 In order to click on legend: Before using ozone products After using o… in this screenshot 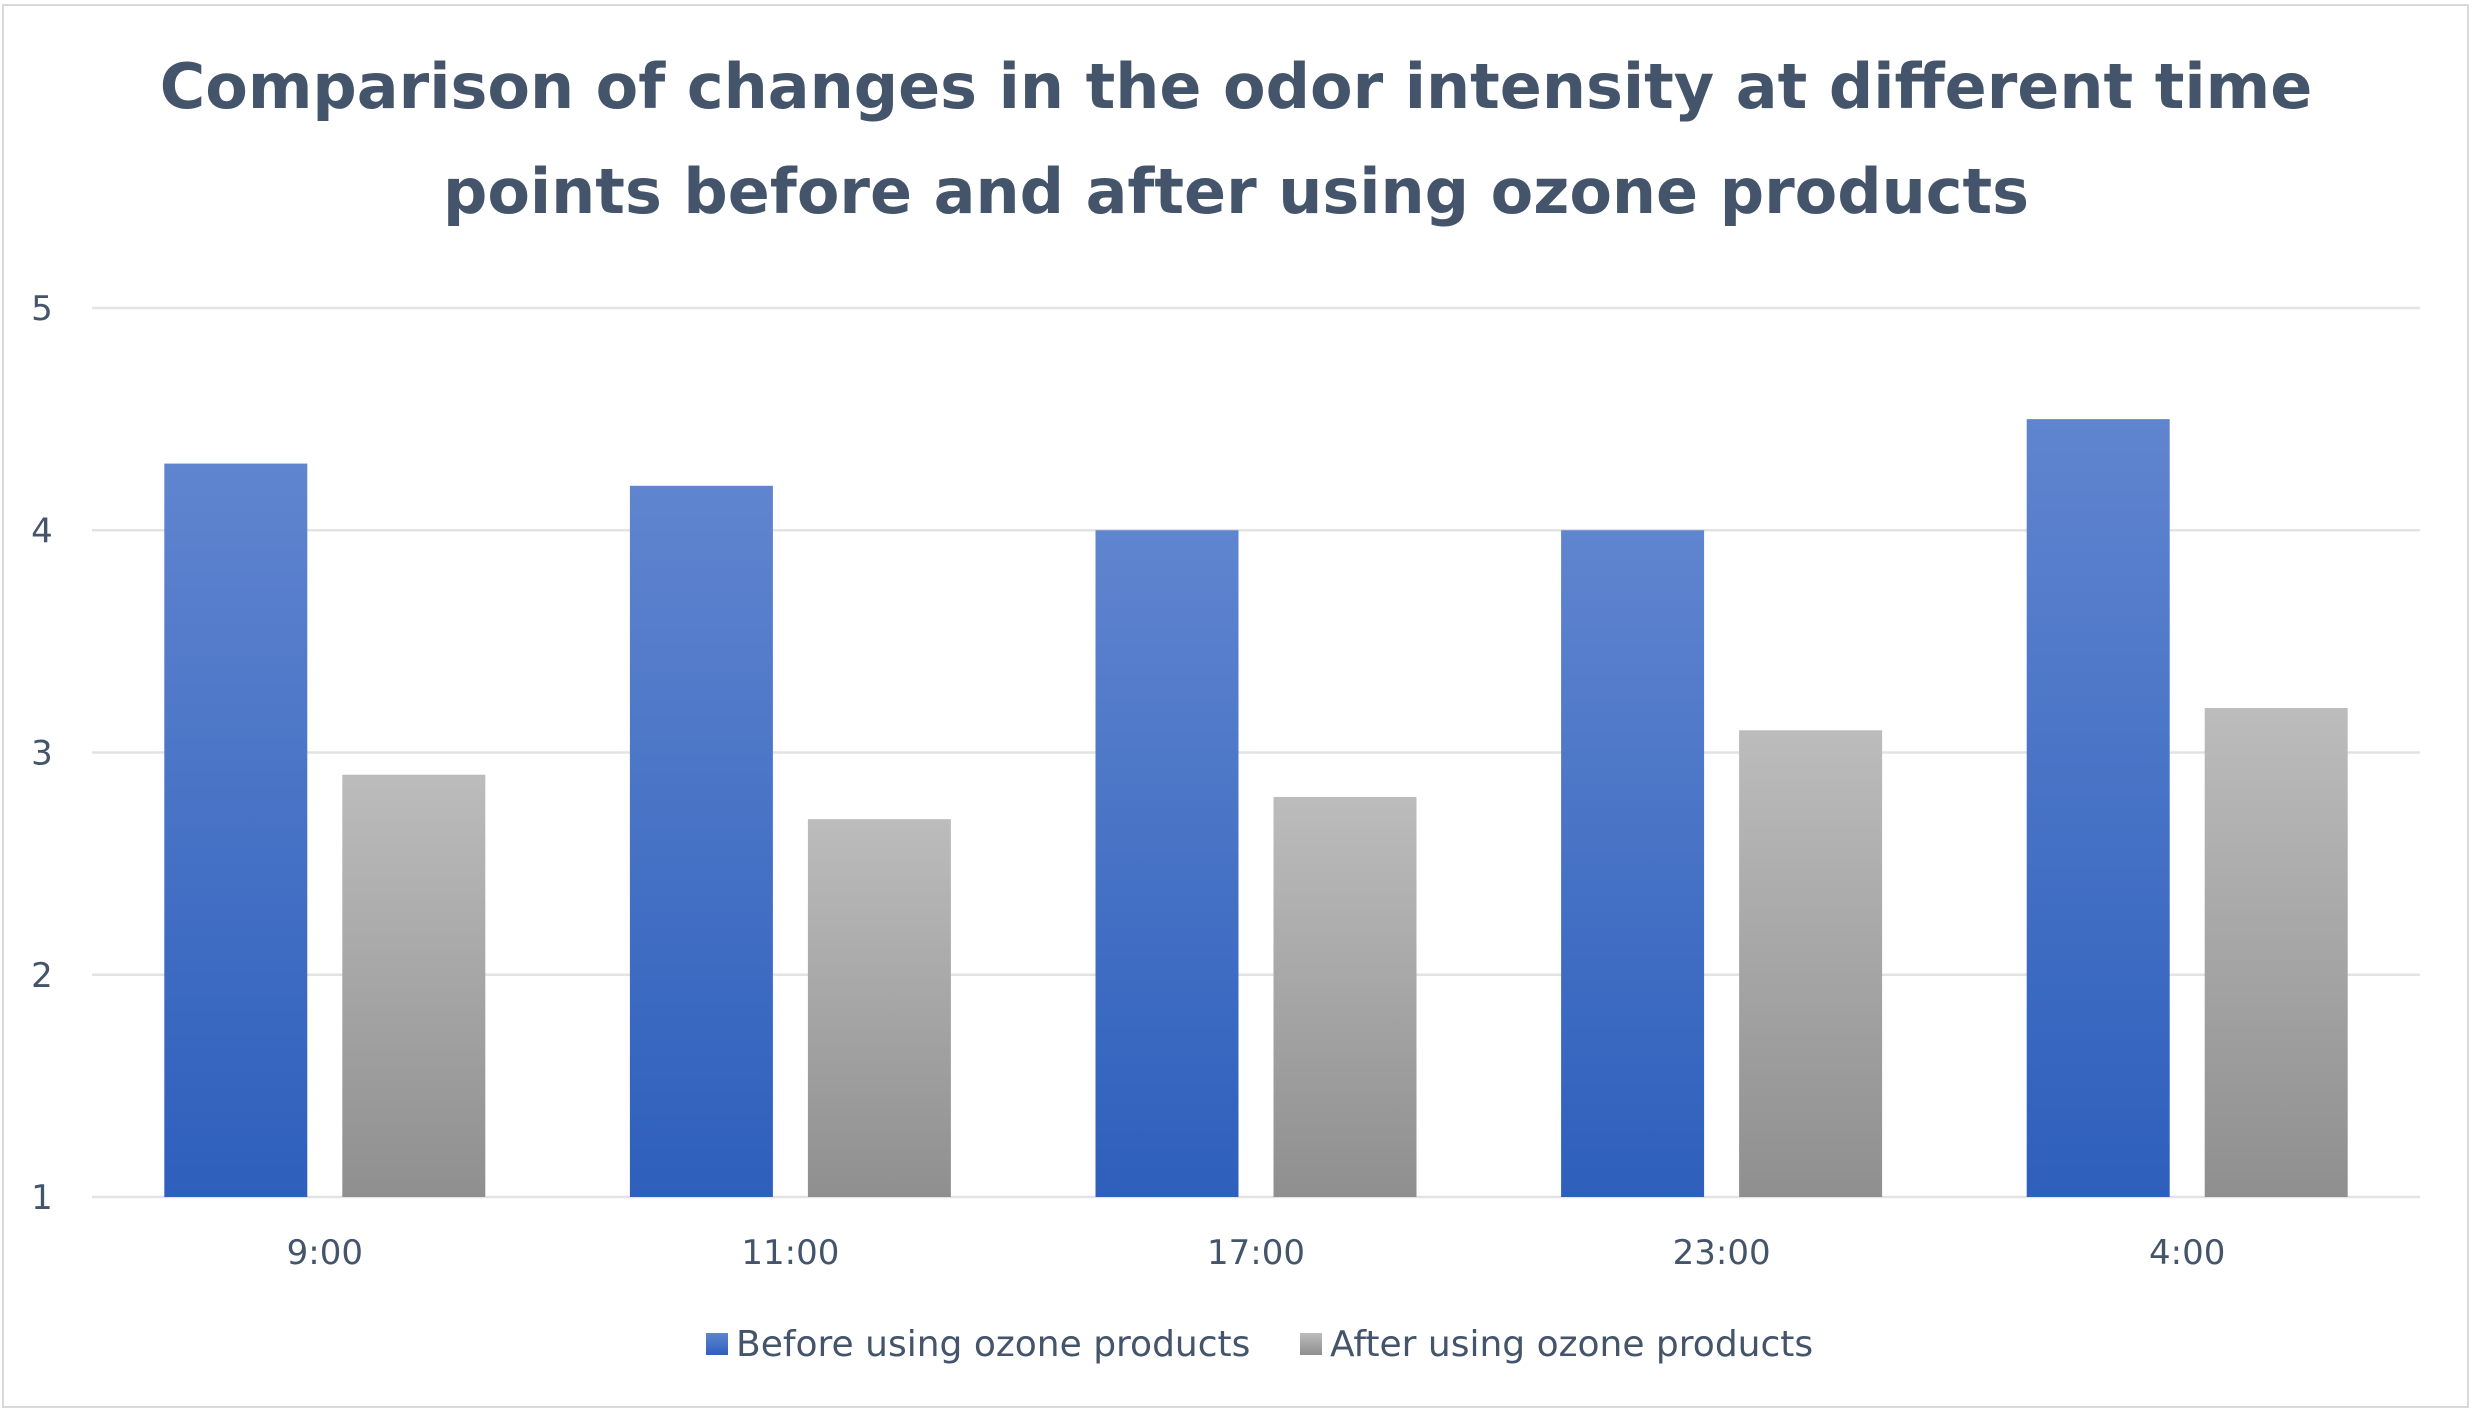, I will do `click(1259, 1344)`.